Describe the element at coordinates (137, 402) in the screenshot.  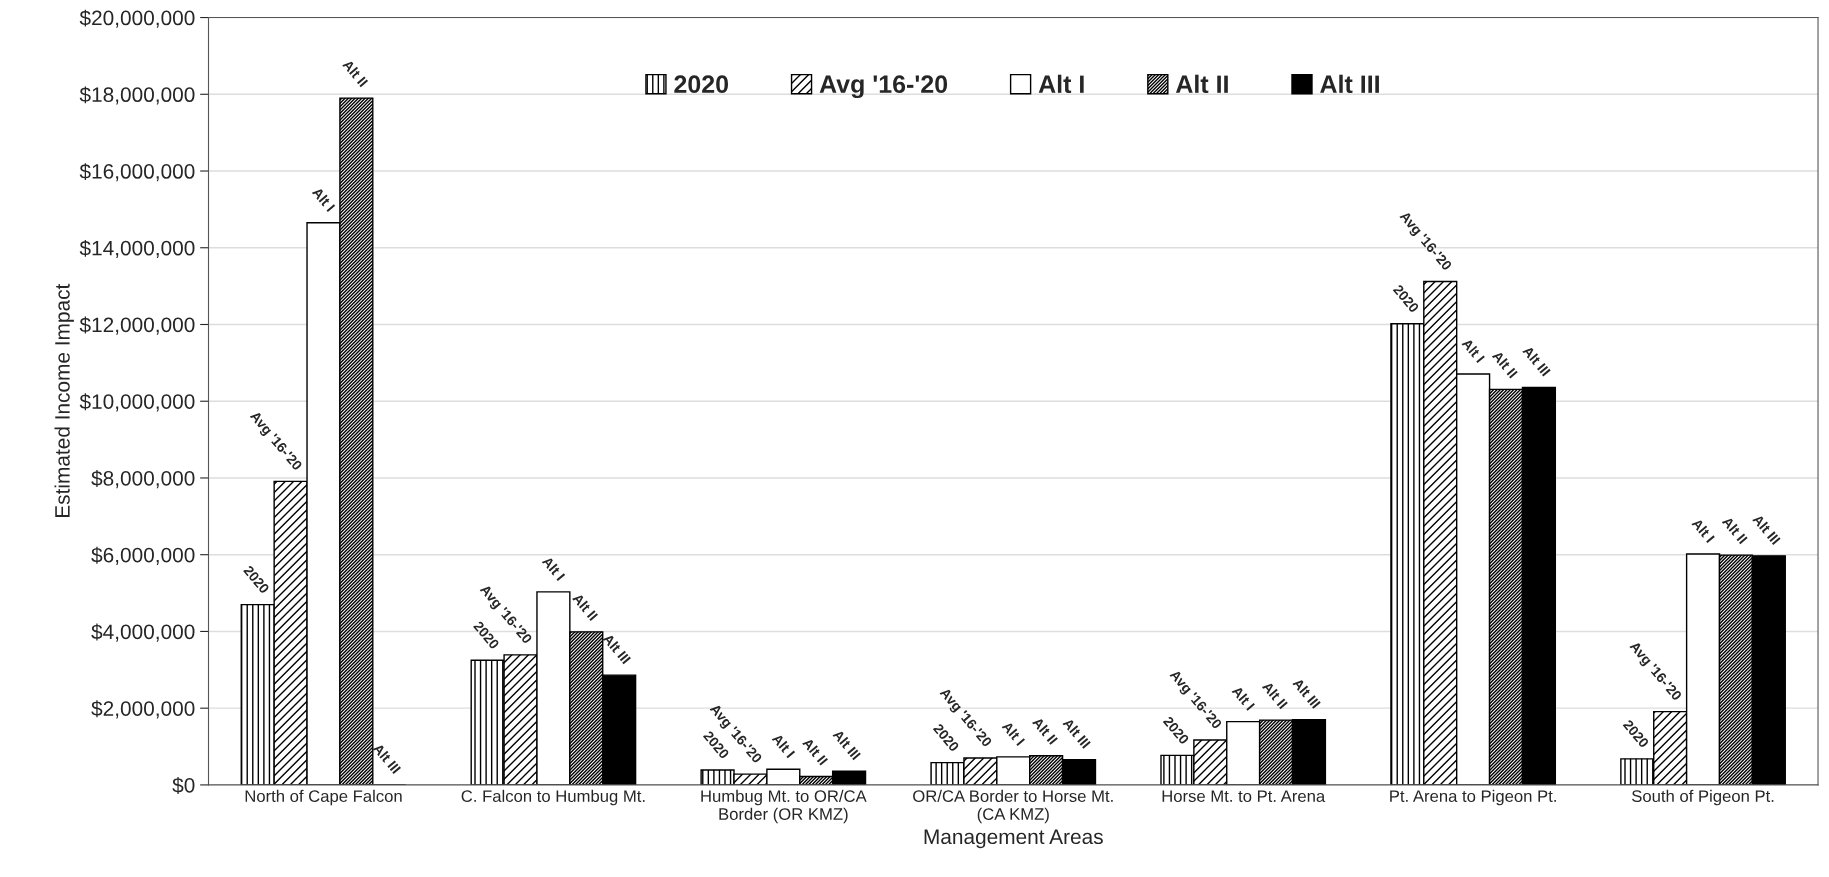
I see `y-tick-label: $10,000,000` at that location.